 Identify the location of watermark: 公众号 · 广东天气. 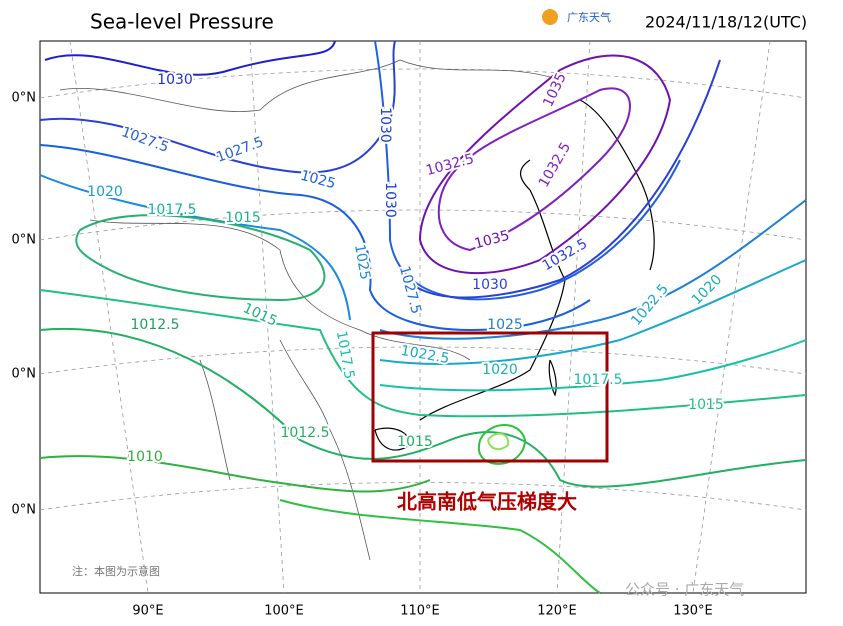
(684, 590).